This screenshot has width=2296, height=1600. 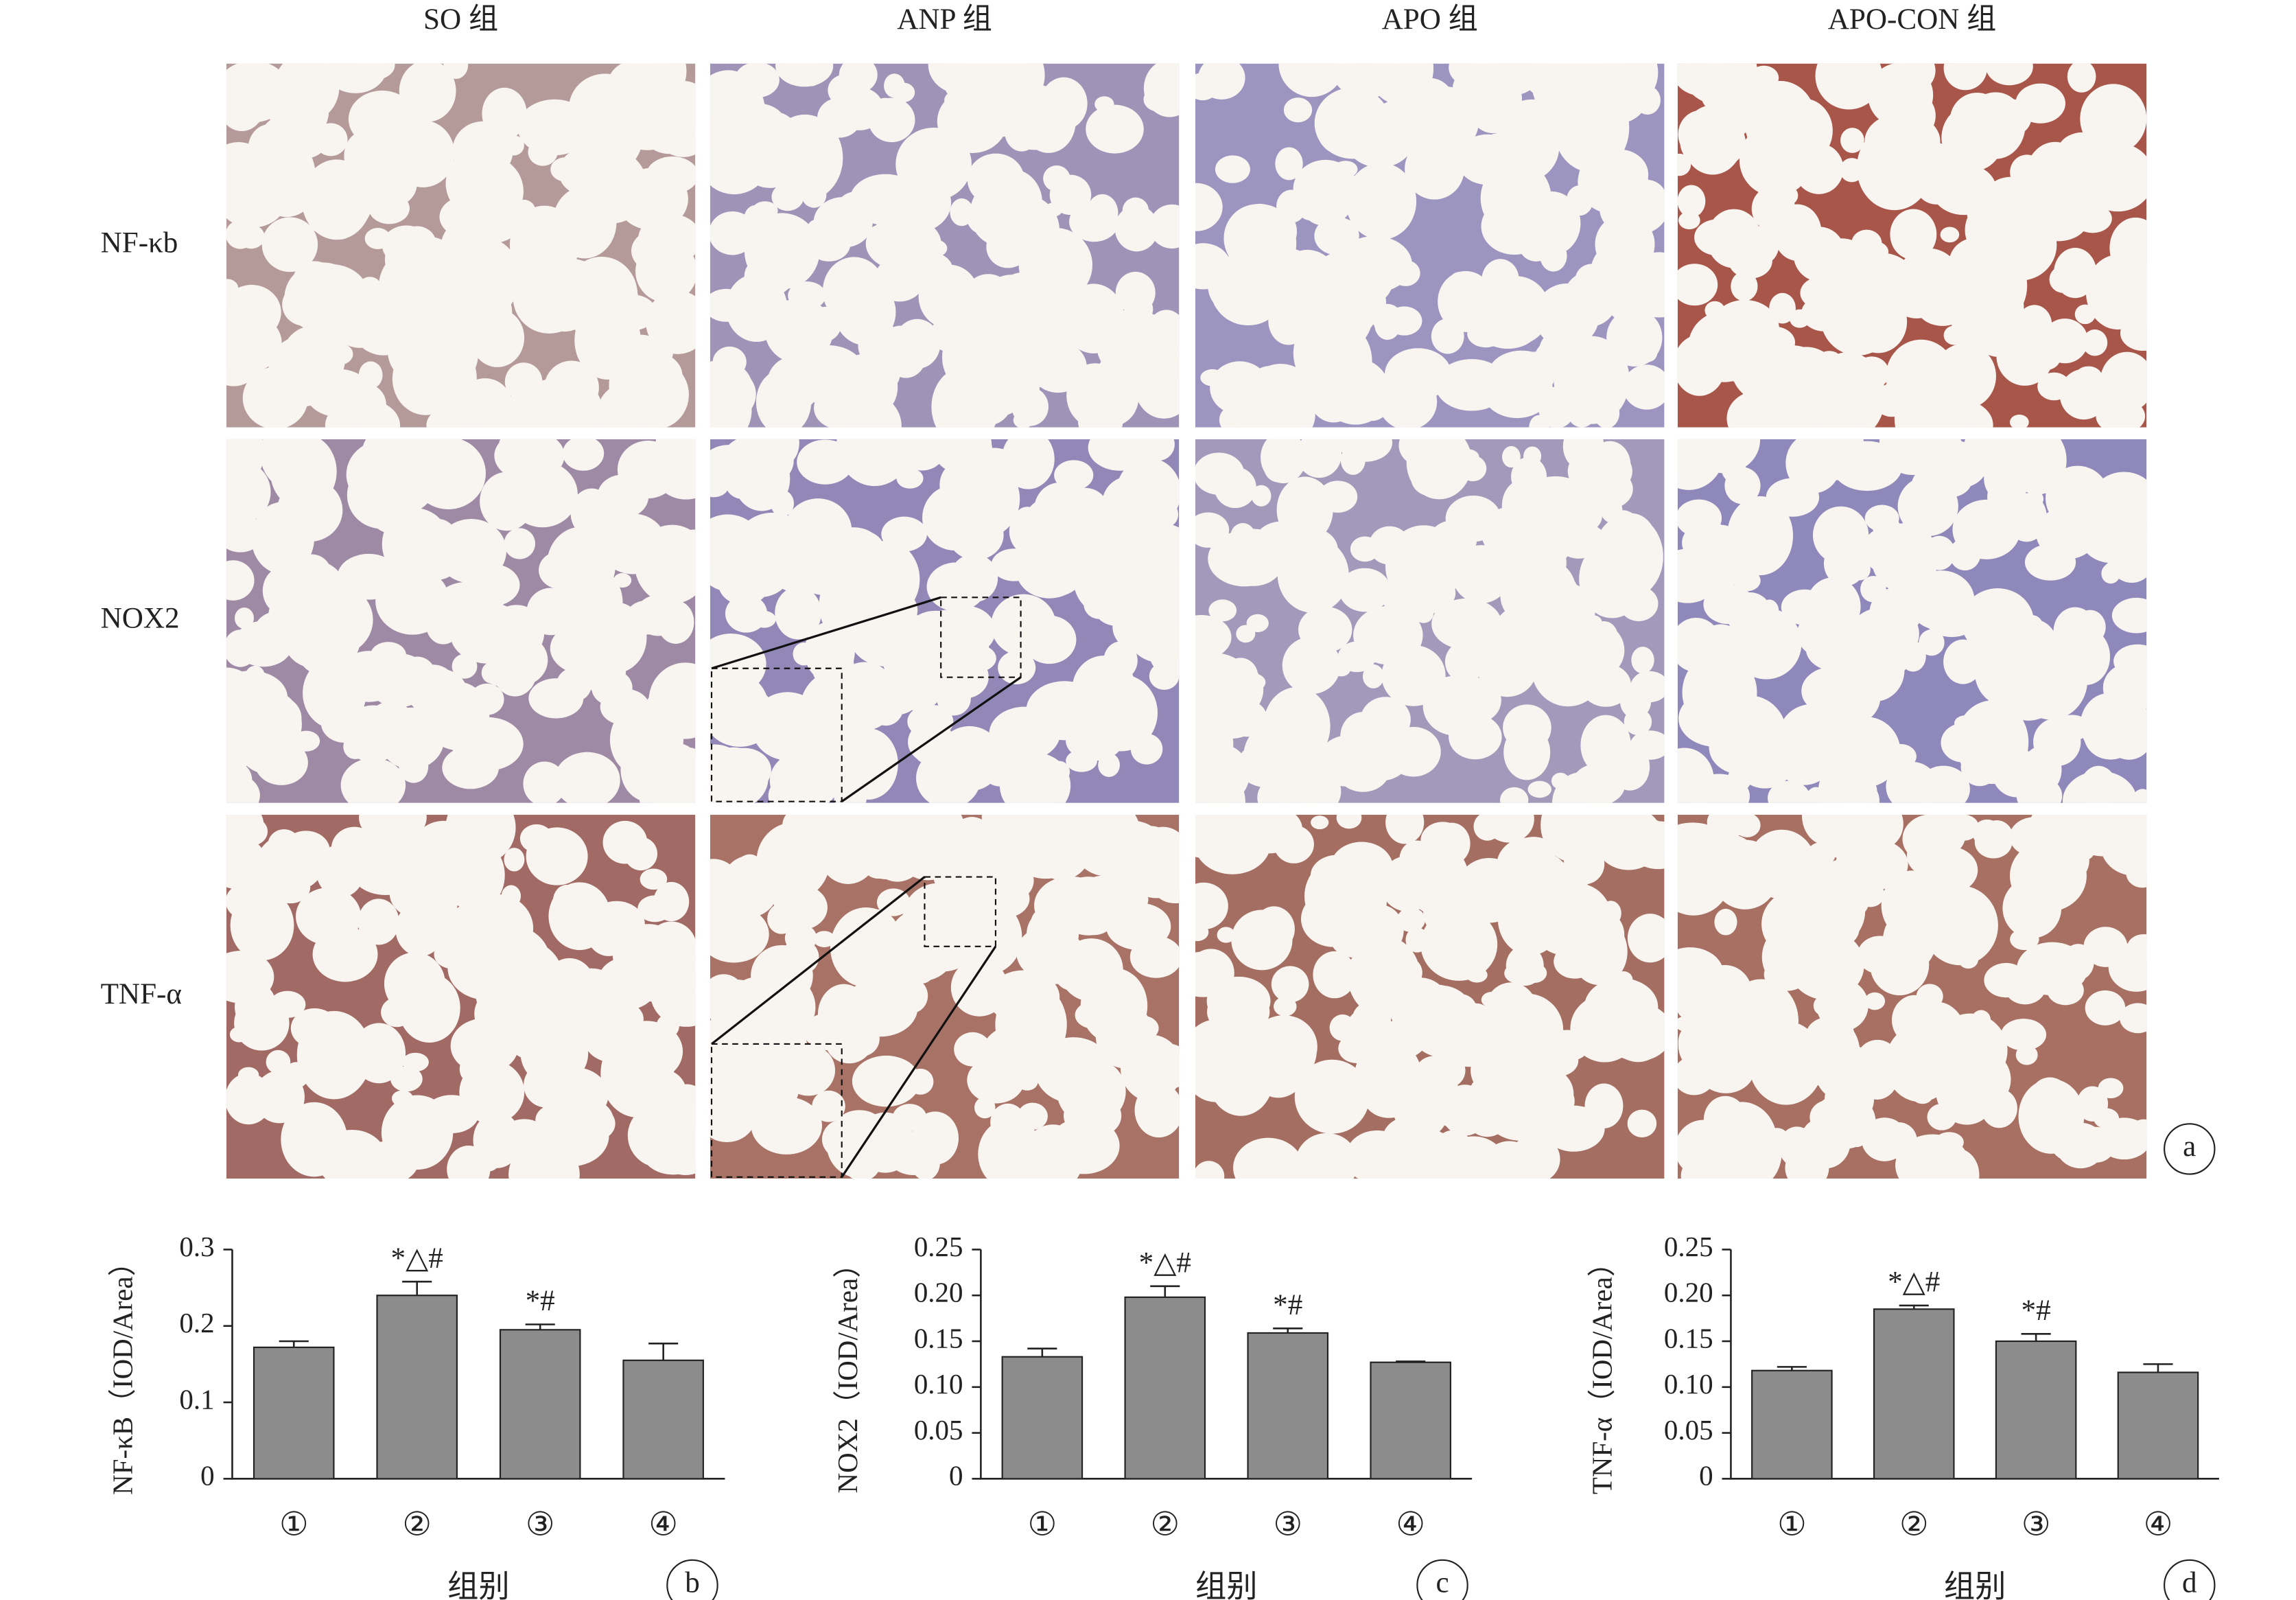 What do you see at coordinates (1688, 1246) in the screenshot?
I see `y-tick-label: 0.25` at bounding box center [1688, 1246].